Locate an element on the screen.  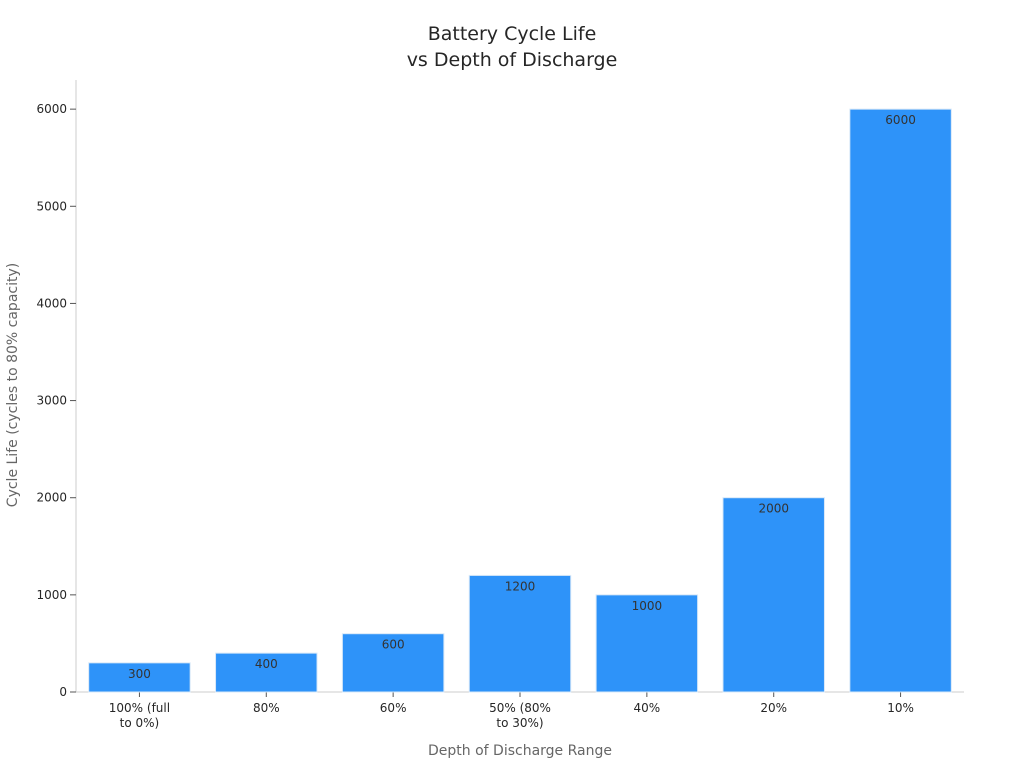
x-tick-label: 100% (full to 0%) is located at coordinates (139, 715).